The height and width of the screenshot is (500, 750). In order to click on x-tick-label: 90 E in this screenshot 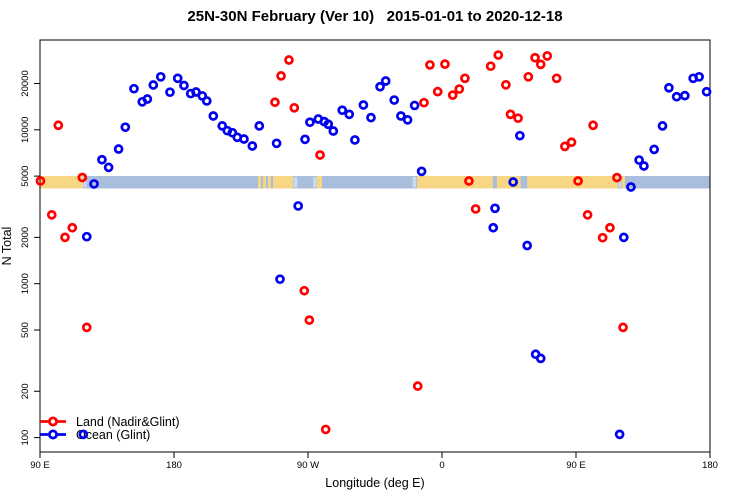, I will do `click(40, 465)`.